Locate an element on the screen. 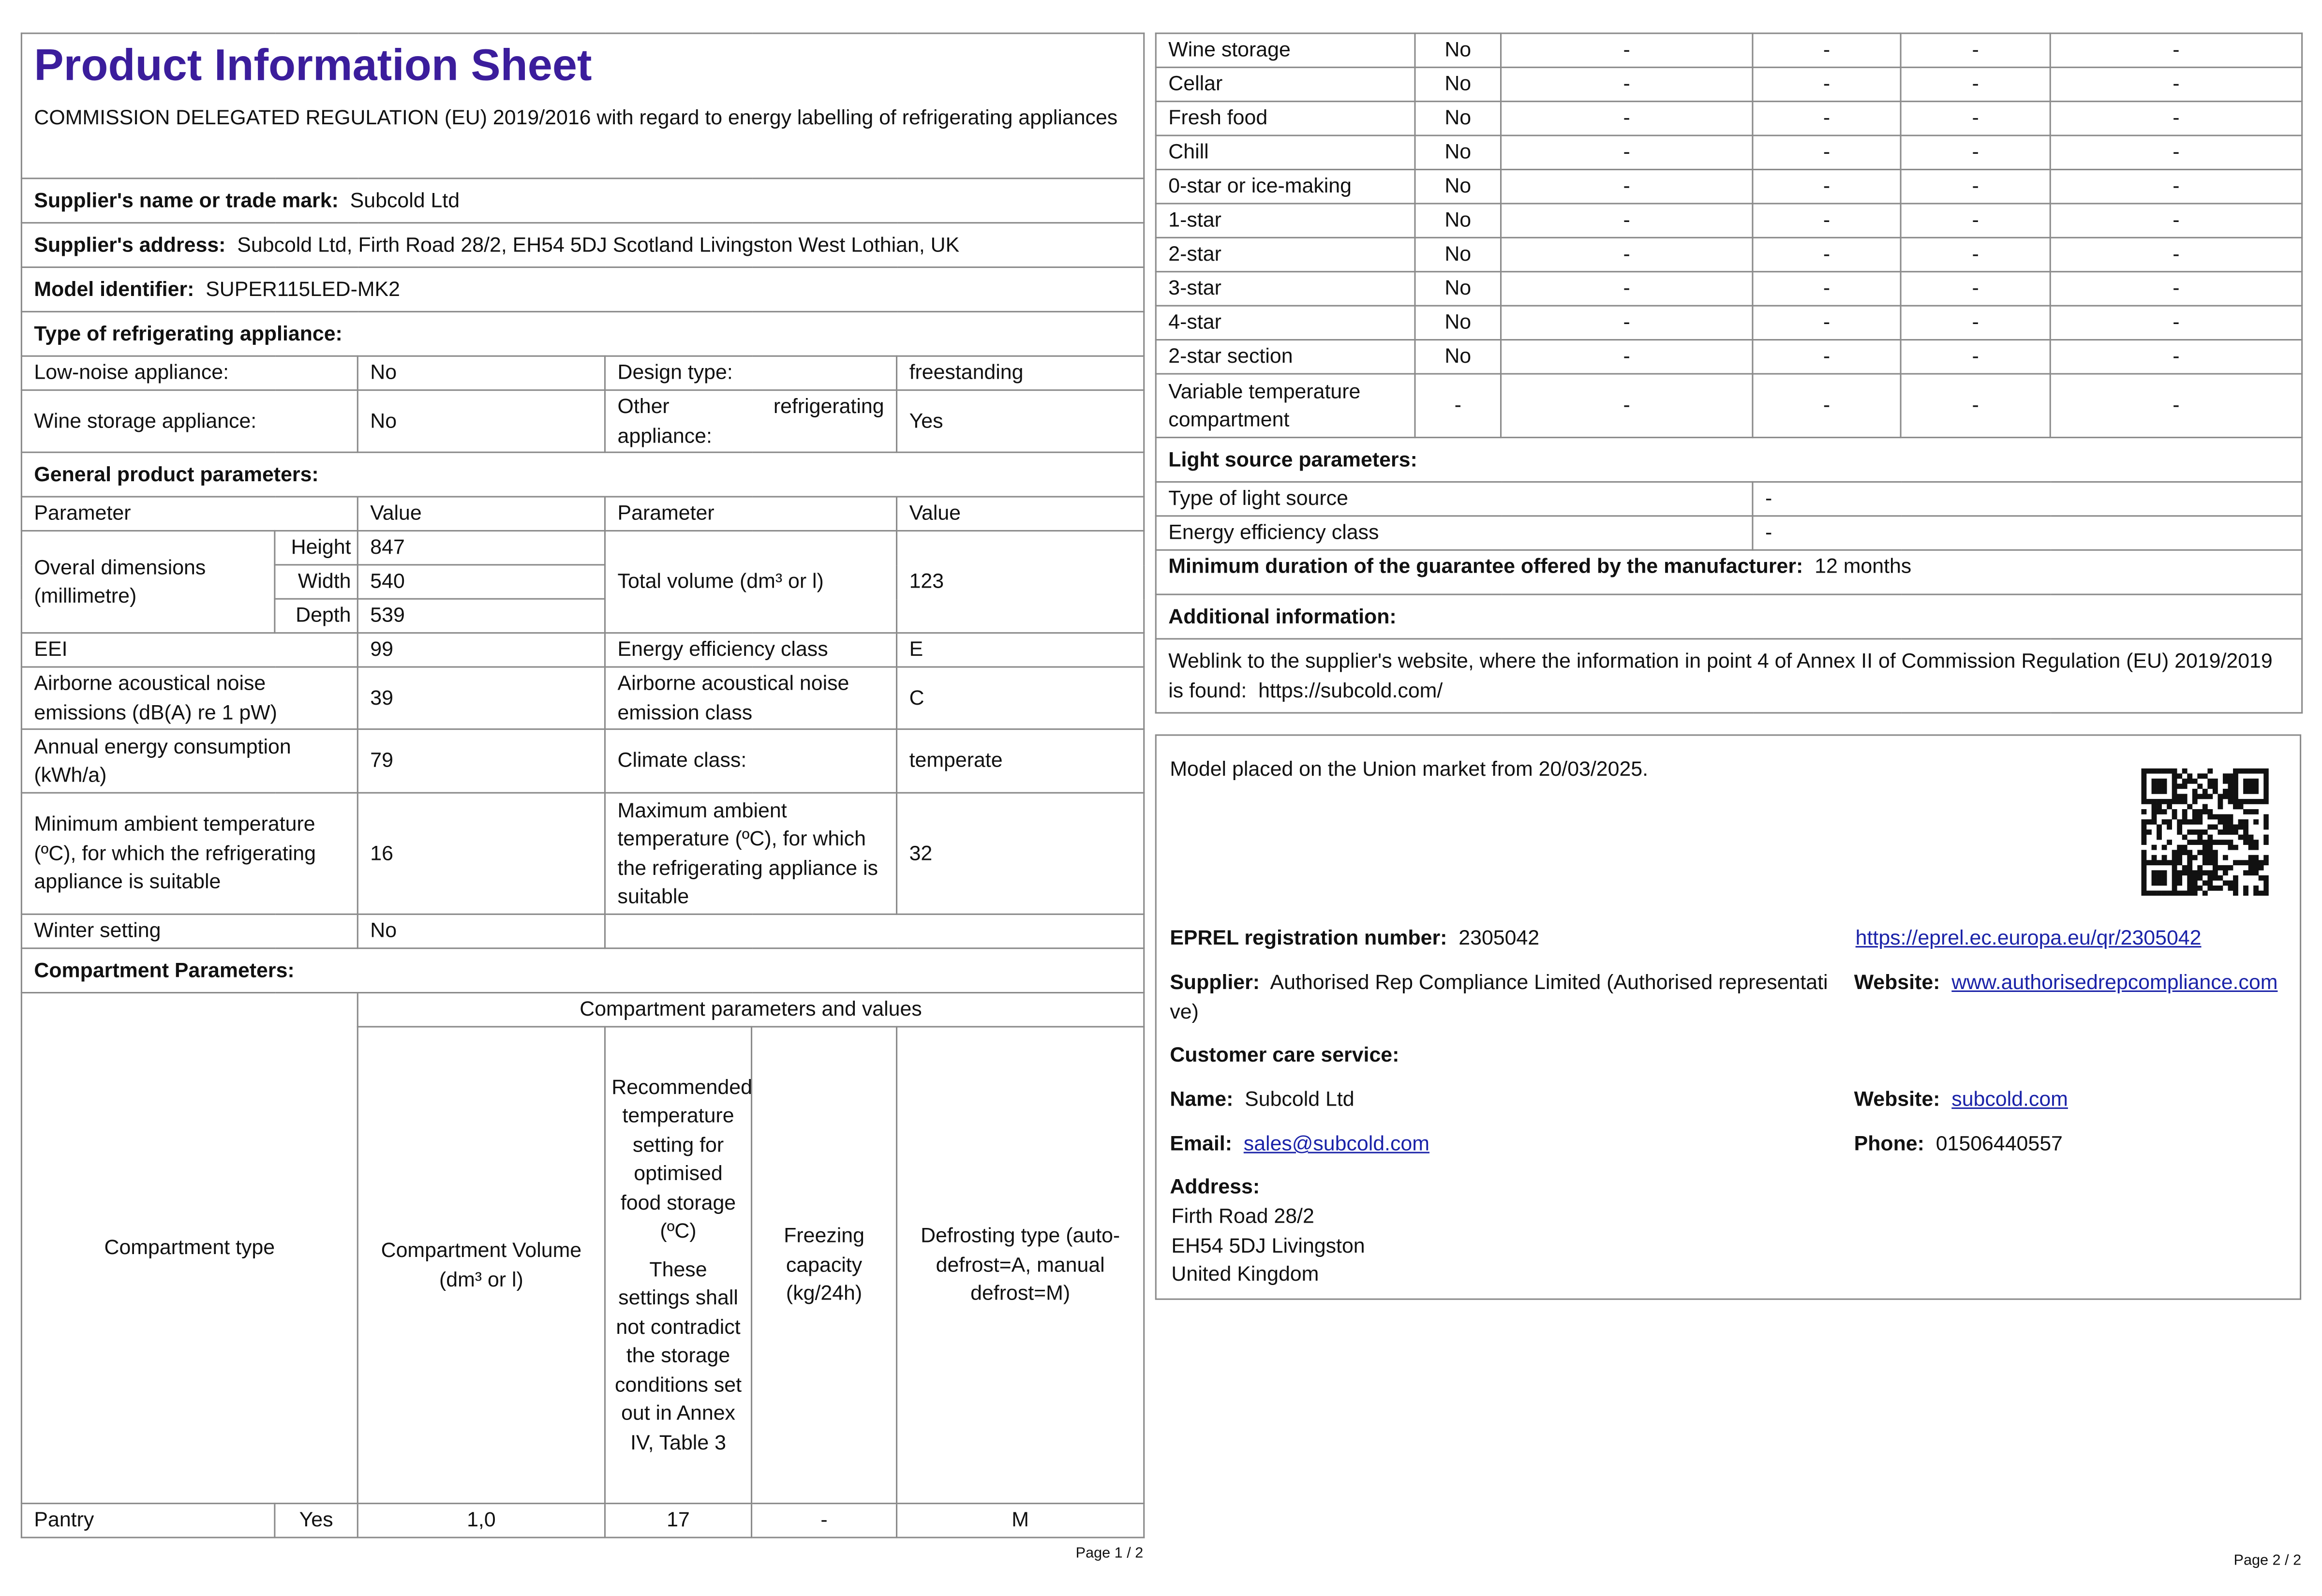 This screenshot has width=2322, height=1596. cell: 0-star or ice-making is located at coordinates (1285, 186).